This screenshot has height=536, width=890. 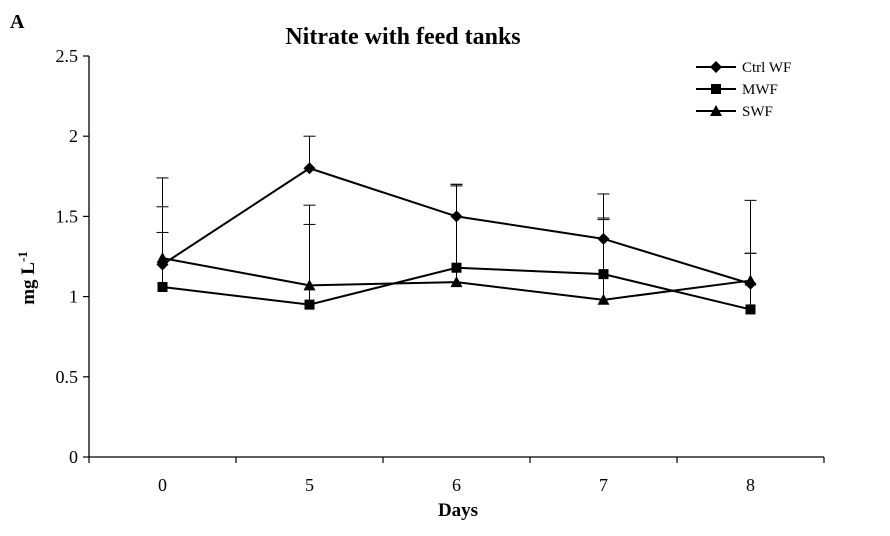 What do you see at coordinates (28, 283) in the screenshot?
I see `y-axis-title-main: mg L` at bounding box center [28, 283].